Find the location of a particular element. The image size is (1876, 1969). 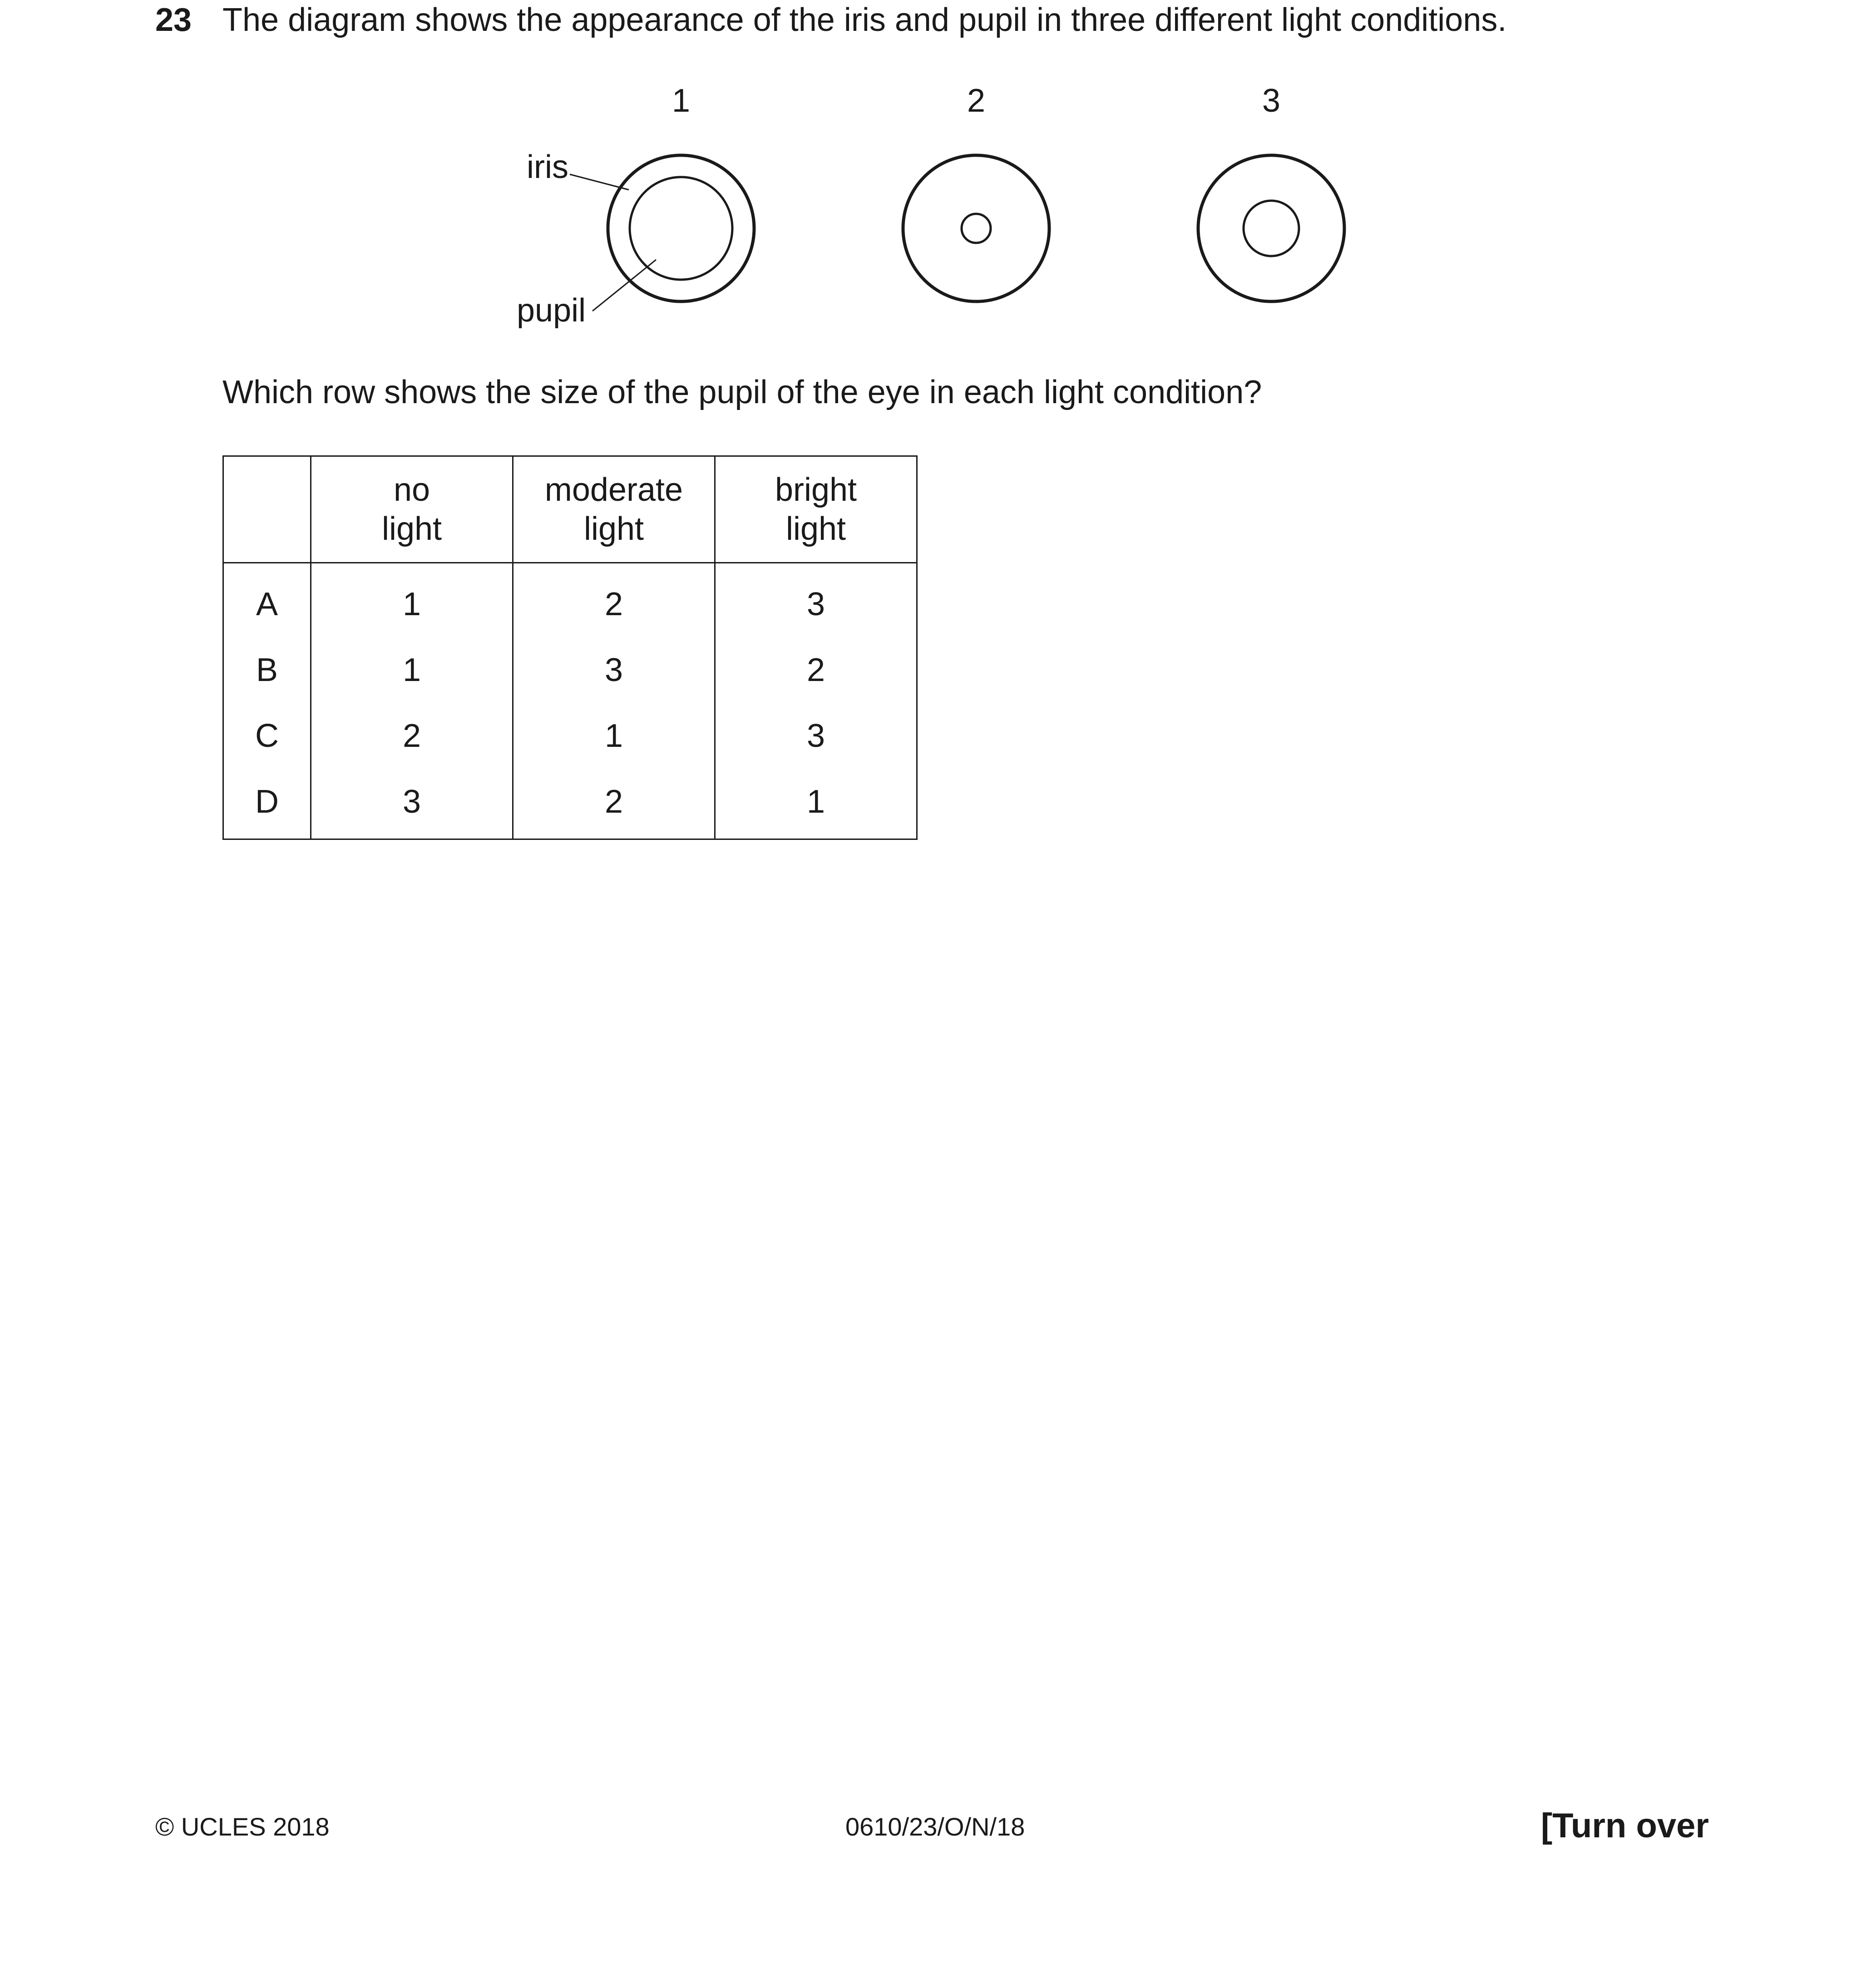

table-header-row: no light moderate light bright light is located at coordinates (570, 509).